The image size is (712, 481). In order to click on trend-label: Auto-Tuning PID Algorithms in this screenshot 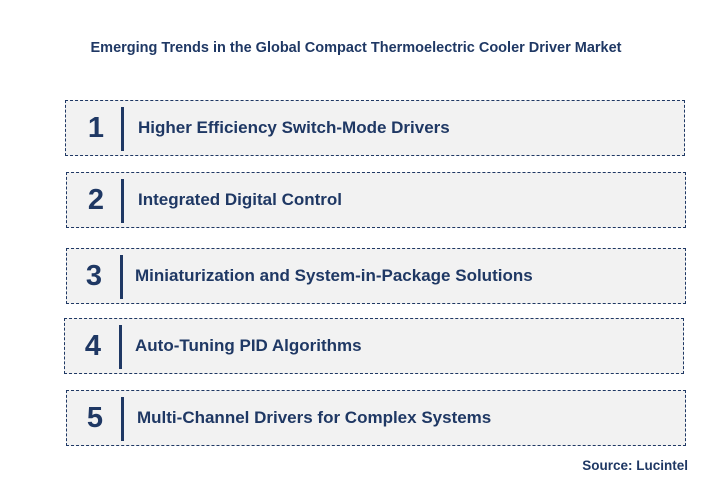, I will do `click(248, 345)`.